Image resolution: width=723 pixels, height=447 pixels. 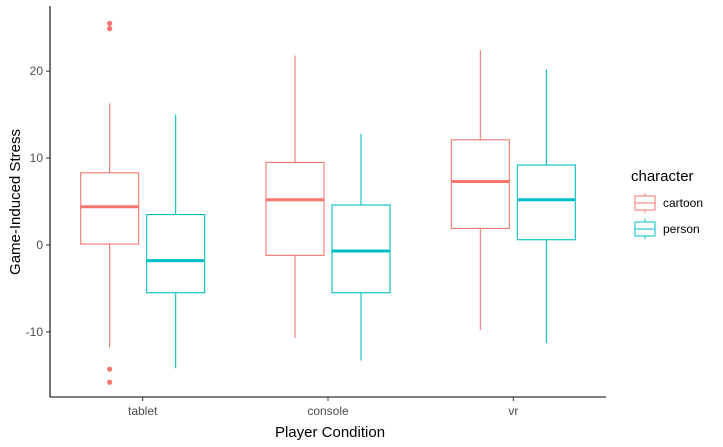 I want to click on y-axis-title: Game-Induced Stress, so click(x=15, y=202).